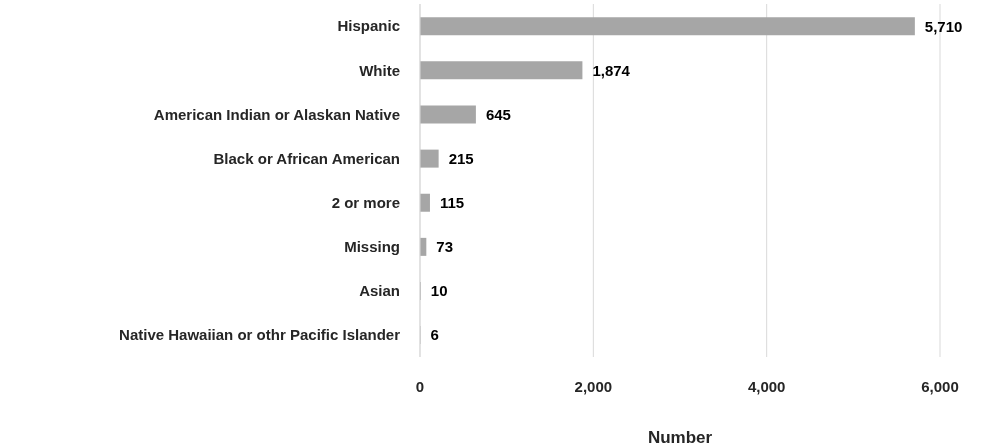  What do you see at coordinates (365, 202) in the screenshot?
I see `y-tick-label: 2 or more` at bounding box center [365, 202].